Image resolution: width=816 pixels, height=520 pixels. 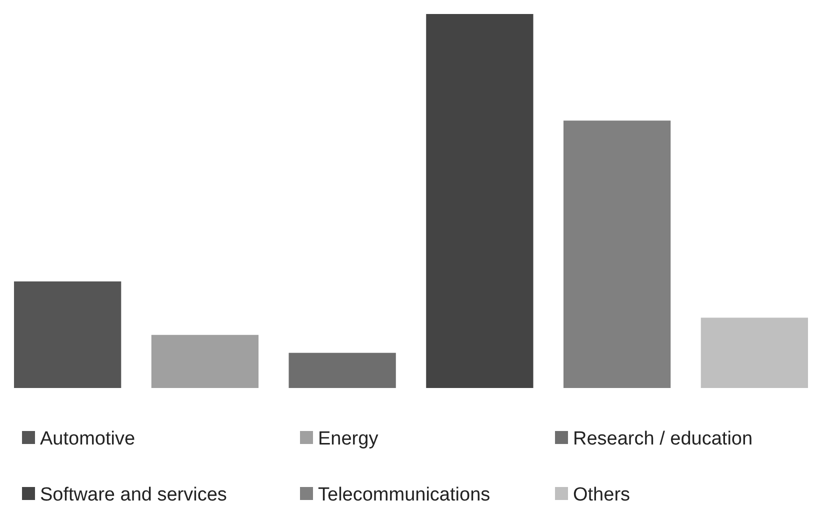 What do you see at coordinates (663, 439) in the screenshot?
I see `legend-label: Research / education` at bounding box center [663, 439].